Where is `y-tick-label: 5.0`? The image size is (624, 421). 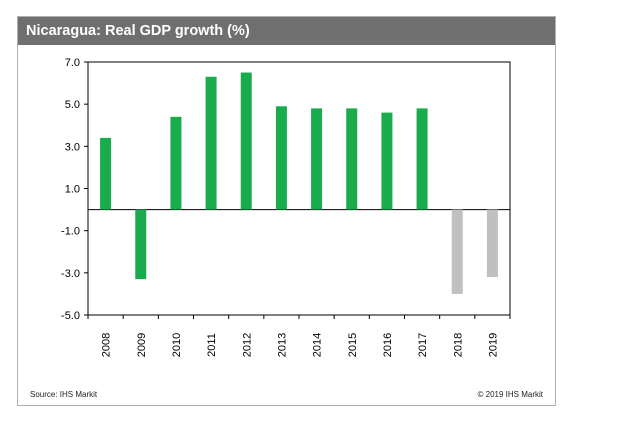 y-tick-label: 5.0 is located at coordinates (72, 105).